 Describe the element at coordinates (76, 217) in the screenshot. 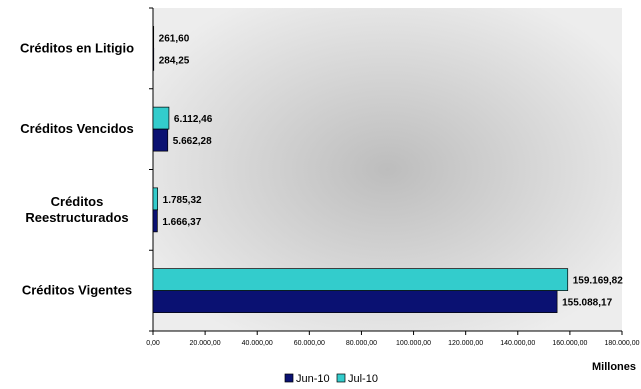

I see `category-label: Reestructurados` at that location.